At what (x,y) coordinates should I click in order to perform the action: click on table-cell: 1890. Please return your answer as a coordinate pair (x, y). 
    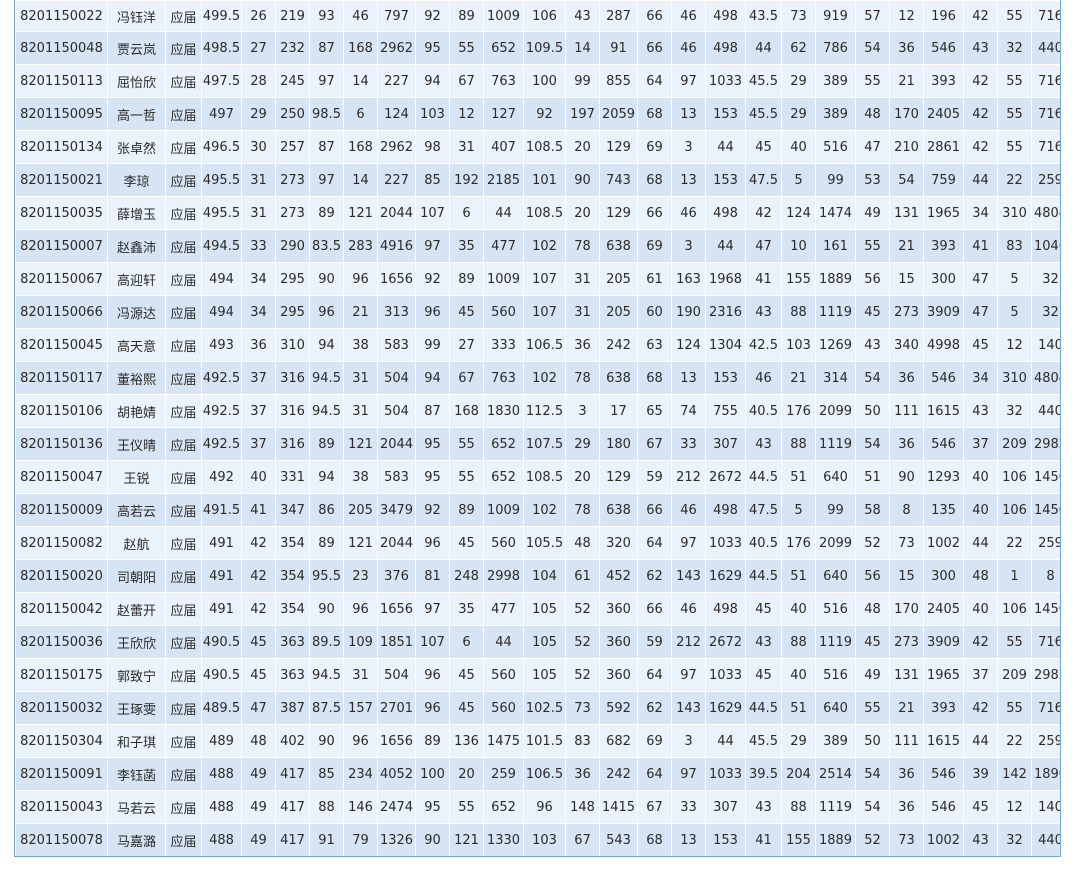
    Looking at the image, I should click on (1045, 774).